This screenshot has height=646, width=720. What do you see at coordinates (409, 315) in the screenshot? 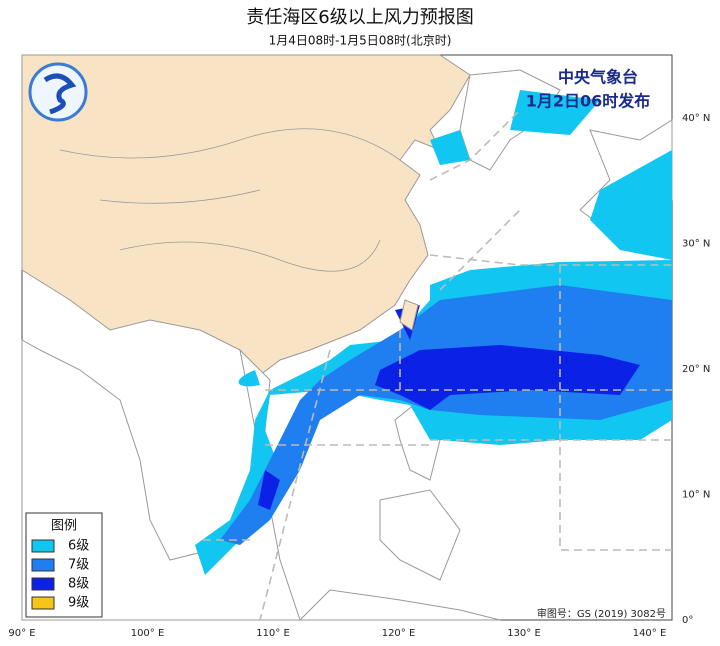
I see `taiwan-land` at bounding box center [409, 315].